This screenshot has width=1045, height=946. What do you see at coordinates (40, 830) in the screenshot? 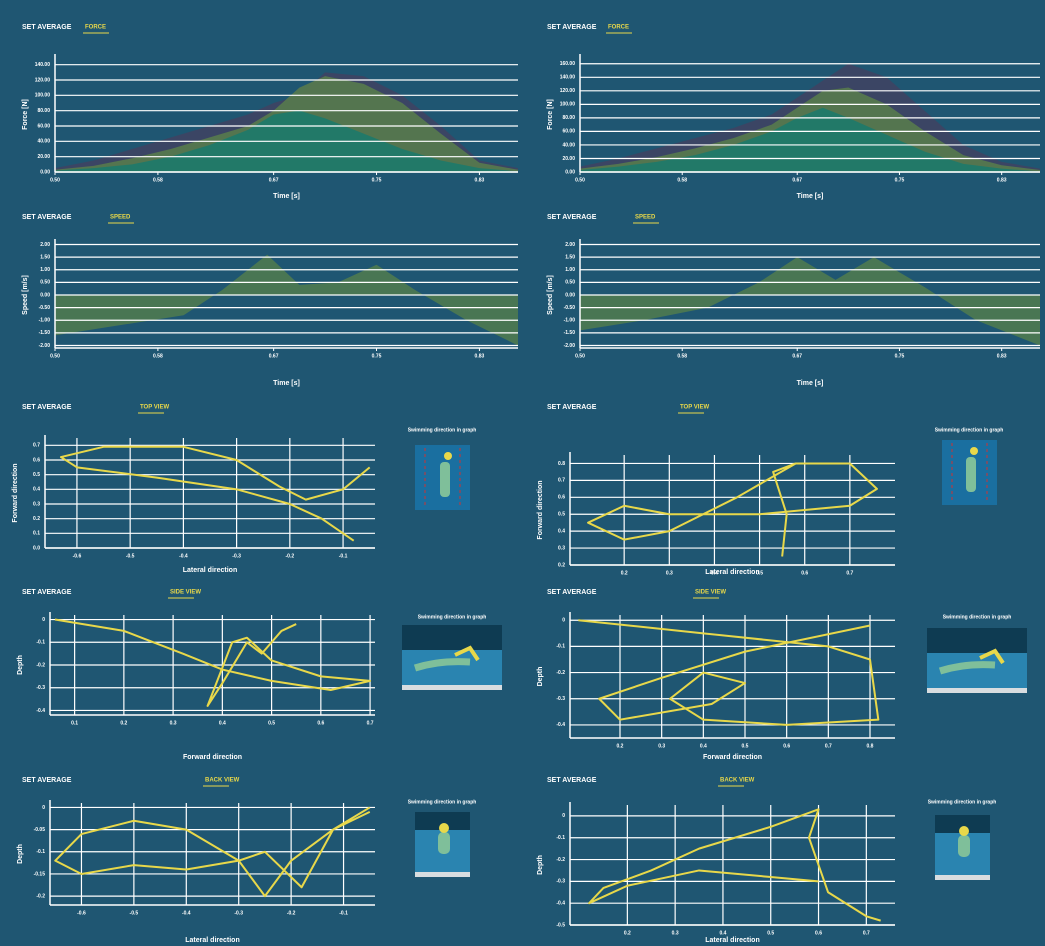
I see `y-tick-label: -0.05` at bounding box center [40, 830].